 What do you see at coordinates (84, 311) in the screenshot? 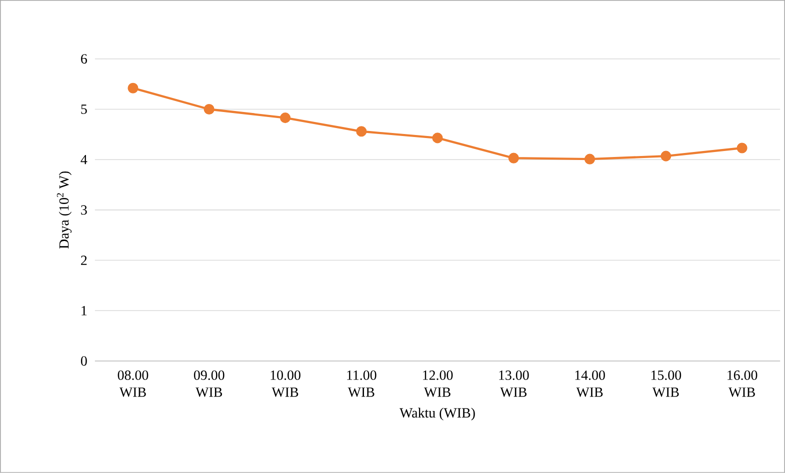
I see `y-tick-label: 1` at bounding box center [84, 311].